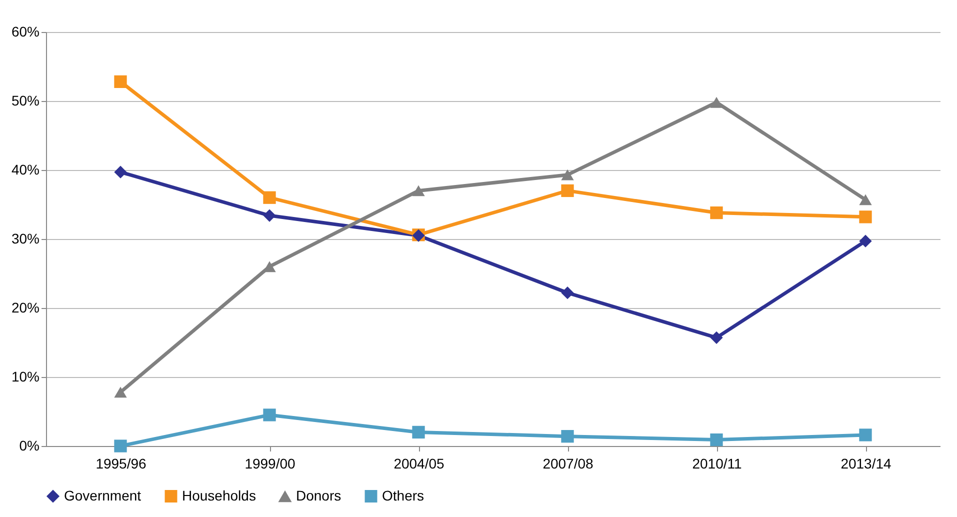 This screenshot has height=517, width=957. Describe the element at coordinates (403, 495) in the screenshot. I see `legend-label: Others` at that location.